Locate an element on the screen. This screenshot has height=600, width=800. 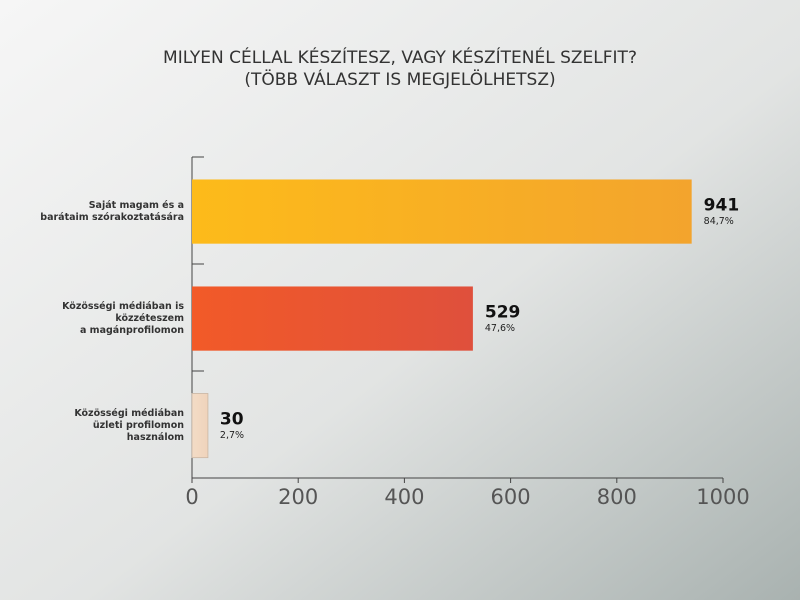
value-label: 30 is located at coordinates (232, 420).